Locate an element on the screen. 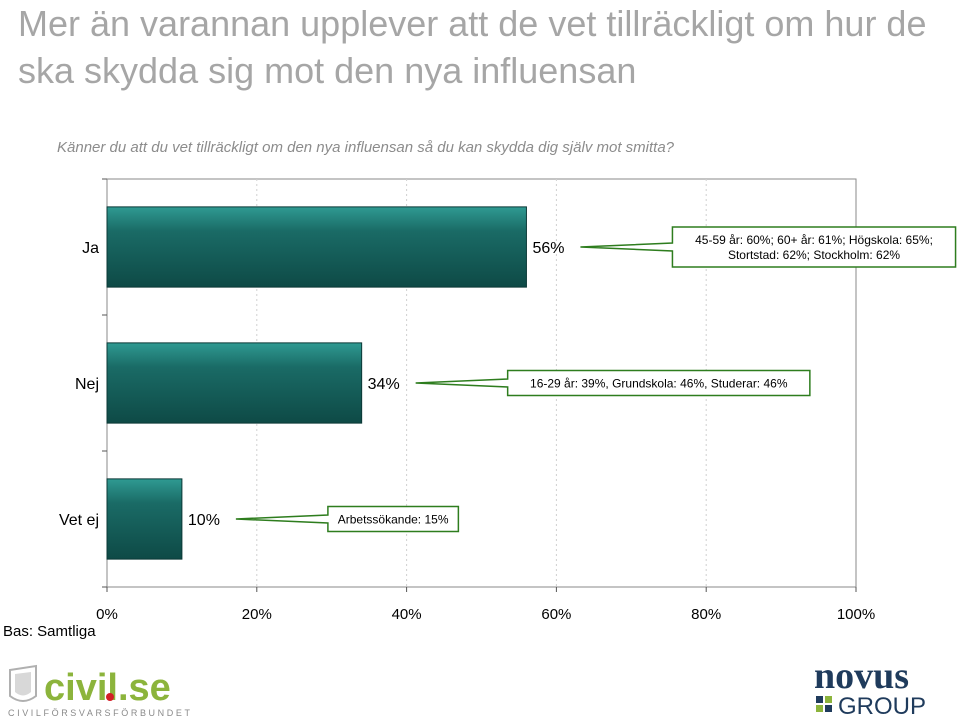 This screenshot has width=959, height=719. x-tick-label: 20% is located at coordinates (257, 614).